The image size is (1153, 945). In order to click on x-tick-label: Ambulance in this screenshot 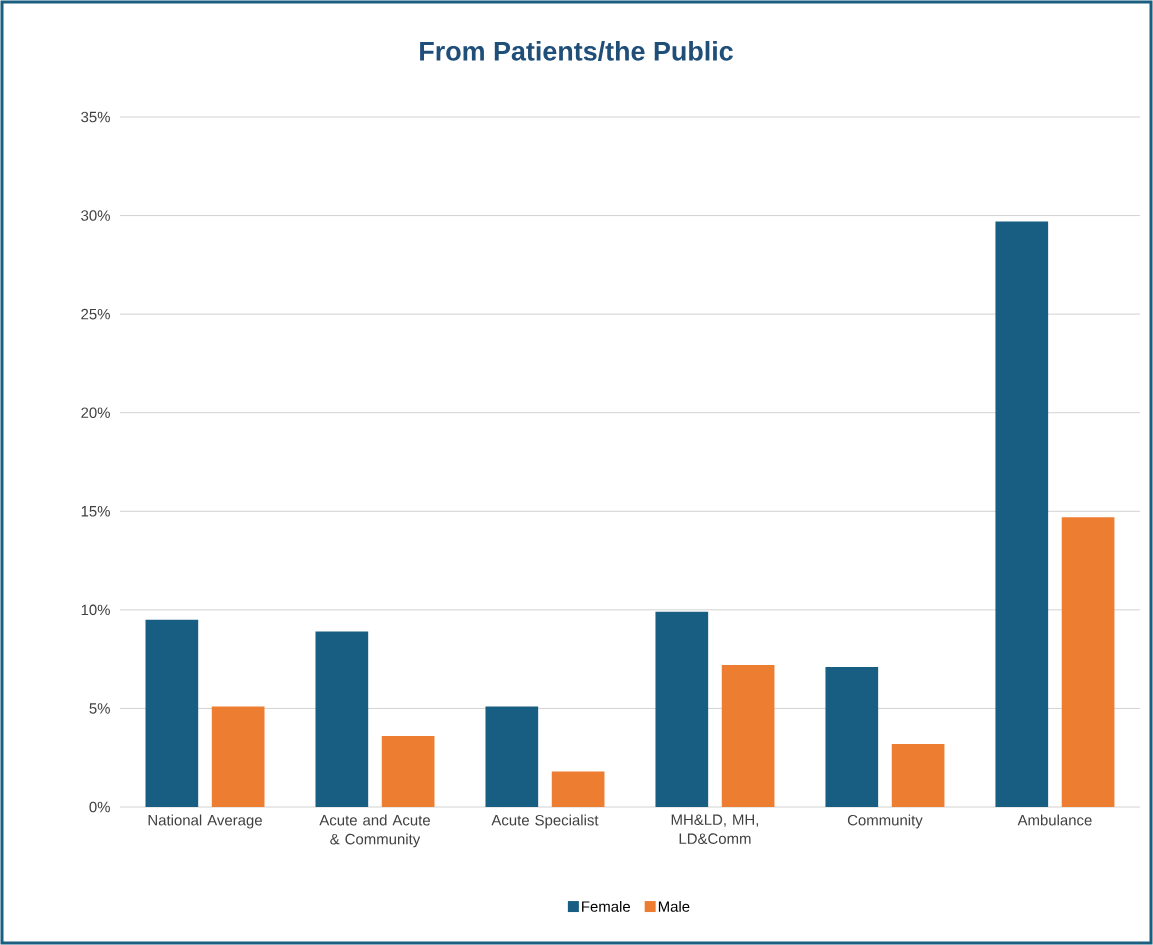, I will do `click(1054, 820)`.